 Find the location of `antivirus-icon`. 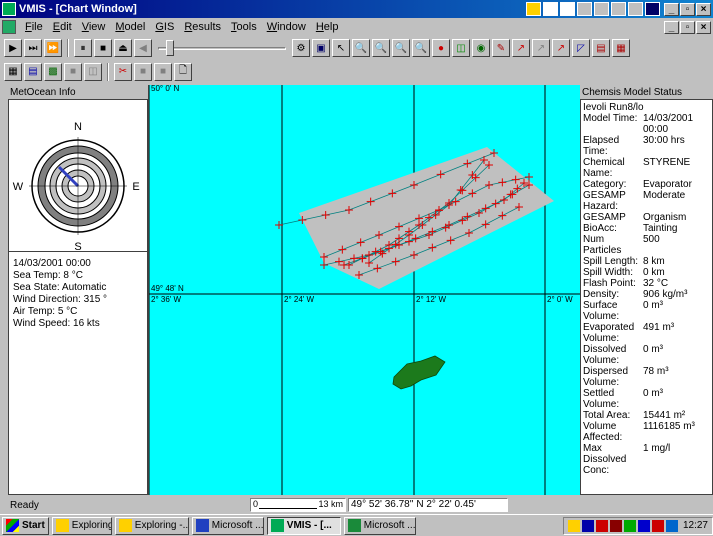

antivirus-icon is located at coordinates (601, 525).